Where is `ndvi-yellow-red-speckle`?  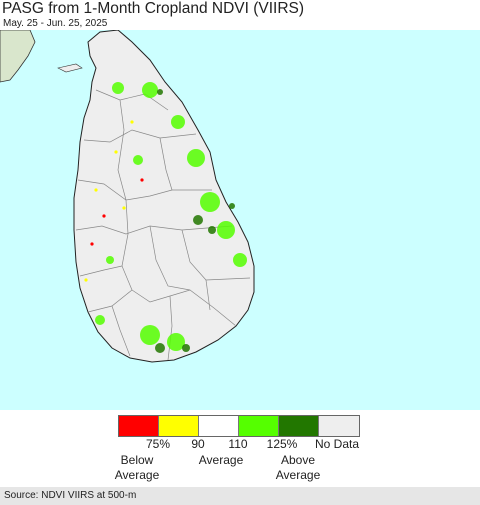 ndvi-yellow-red-speckle is located at coordinates (114, 201).